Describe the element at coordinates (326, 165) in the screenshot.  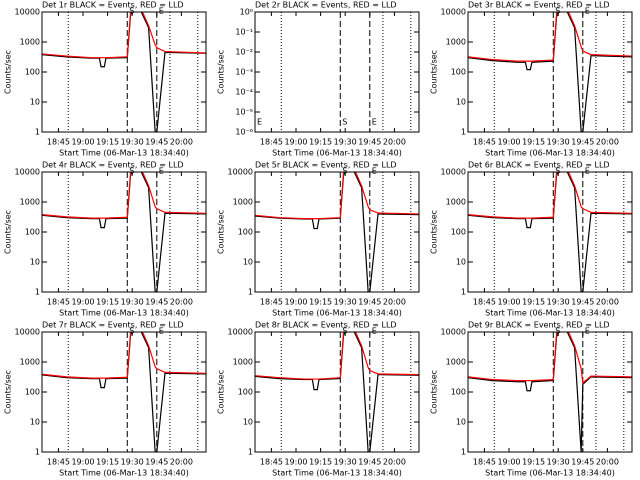
I see `chart-title: Det 5r BLACK = Events, RED = LLD` at that location.